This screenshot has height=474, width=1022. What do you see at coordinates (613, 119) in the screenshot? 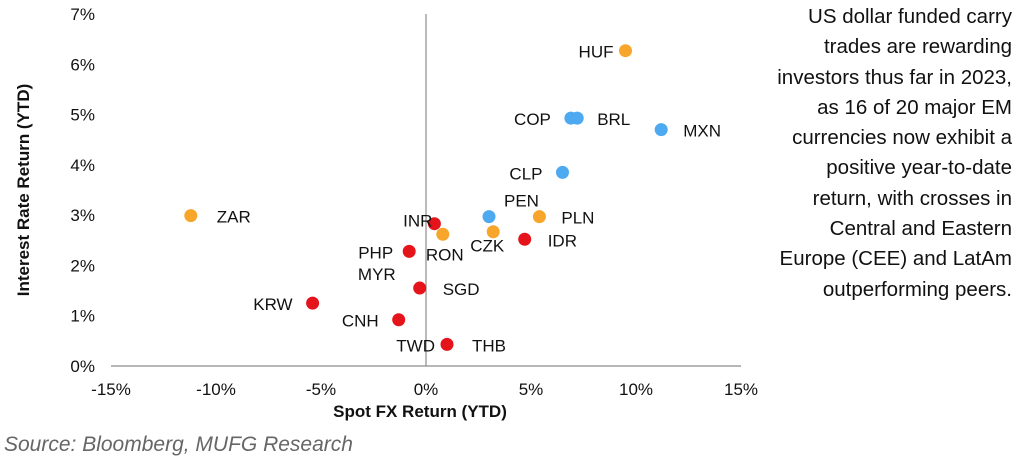
I see `label-brl: BRL` at bounding box center [613, 119].